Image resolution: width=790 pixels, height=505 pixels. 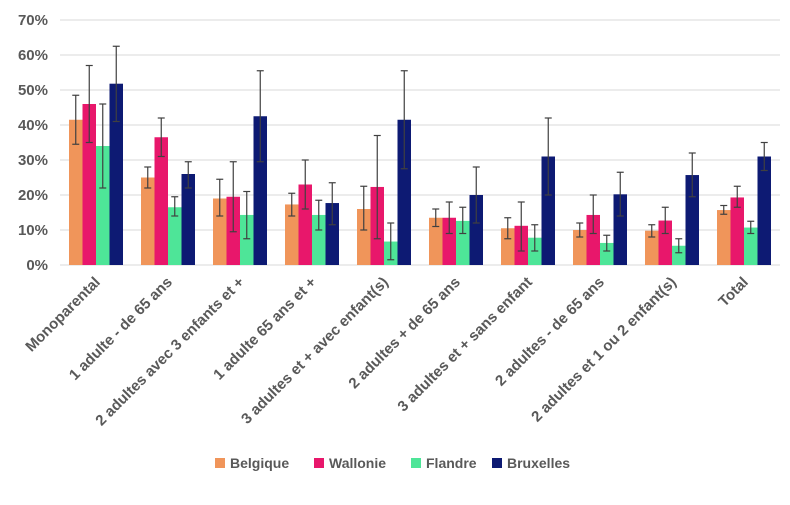 I want to click on y-tick-label: 0%, so click(x=37, y=265).